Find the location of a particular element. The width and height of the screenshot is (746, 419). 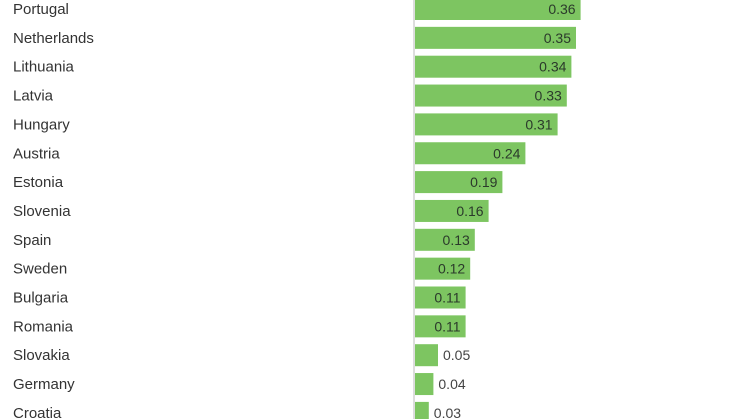

bar-netherlands is located at coordinates (495, 37).